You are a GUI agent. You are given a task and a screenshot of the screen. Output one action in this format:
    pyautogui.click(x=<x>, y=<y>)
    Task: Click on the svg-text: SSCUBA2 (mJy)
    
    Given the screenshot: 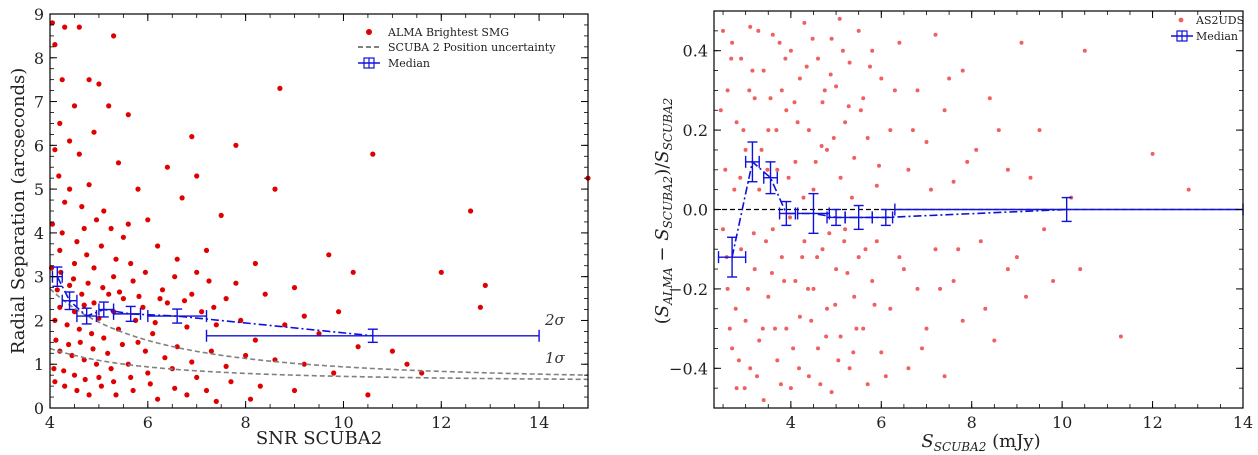 What is the action you would take?
    pyautogui.click(x=980, y=442)
    